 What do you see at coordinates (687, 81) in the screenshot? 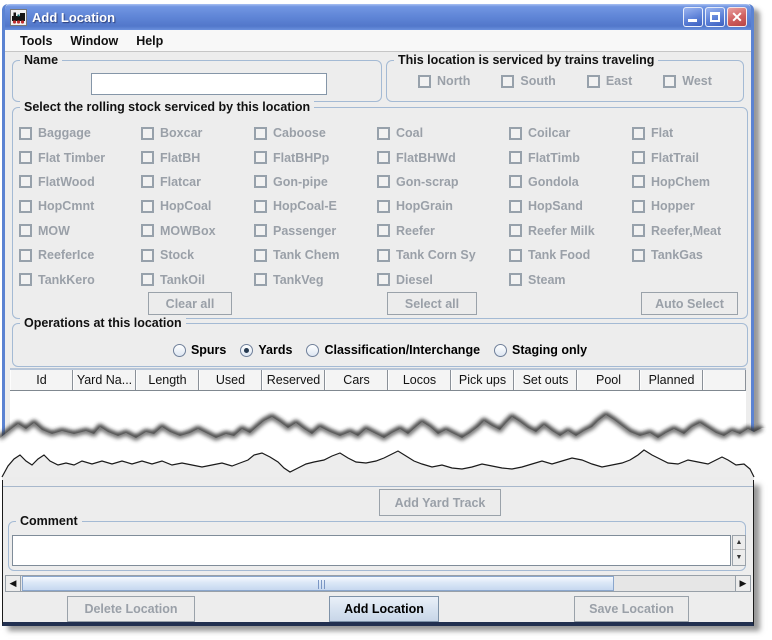
I see `checkbox-west: West` at bounding box center [687, 81].